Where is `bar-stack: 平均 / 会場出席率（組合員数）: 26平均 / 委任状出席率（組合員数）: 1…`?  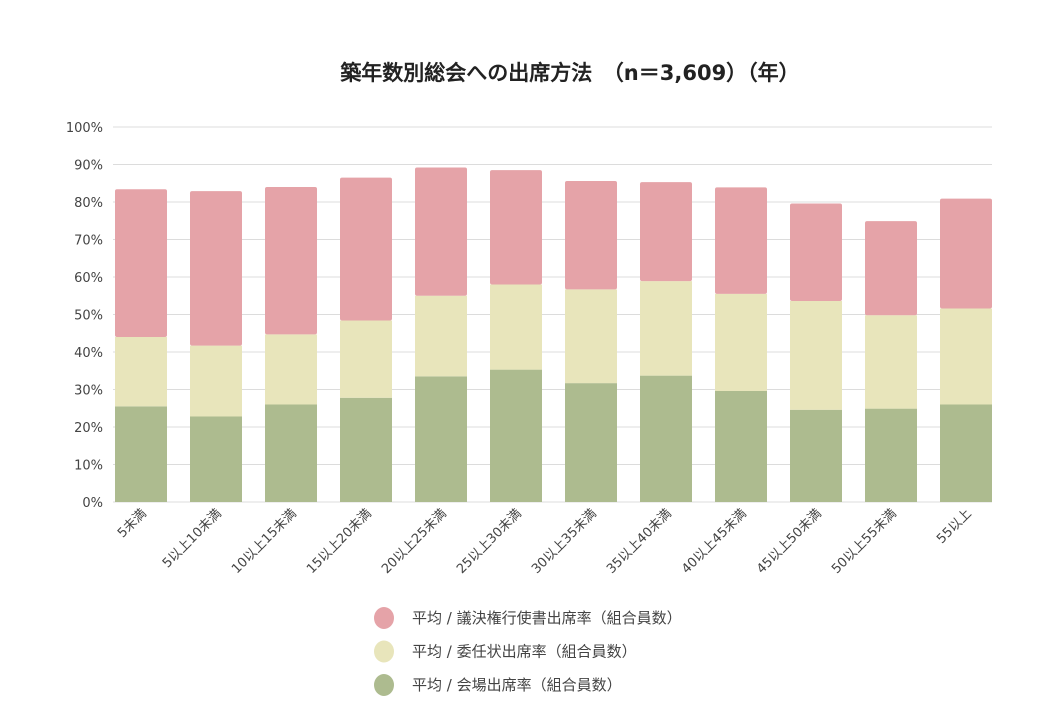
bar-stack: 平均 / 会場出席率（組合員数）: 26平均 / 委任状出席率（組合員数）: 1… is located at coordinates (291, 344).